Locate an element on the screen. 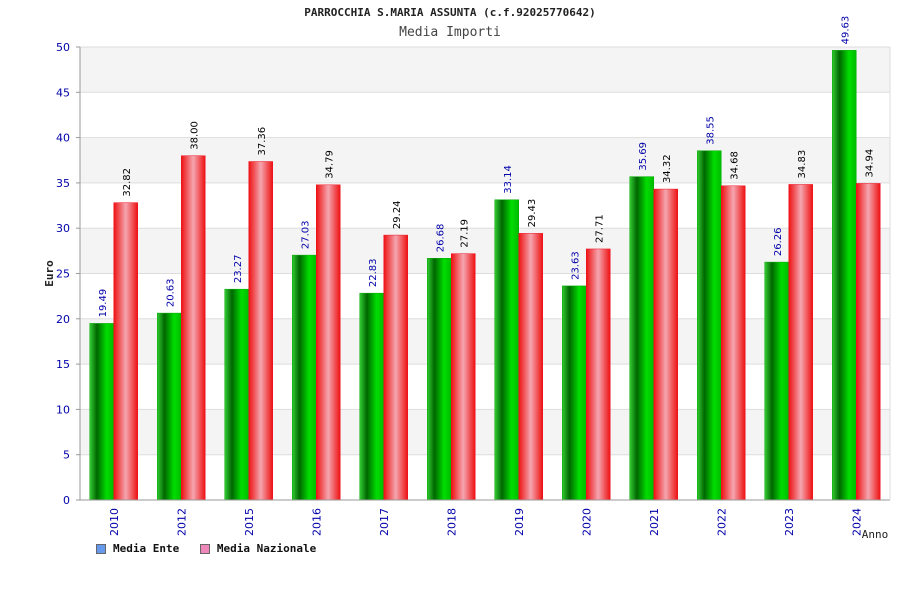 This screenshot has height=600, width=900. x-tick-label: 2019 is located at coordinates (519, 522).